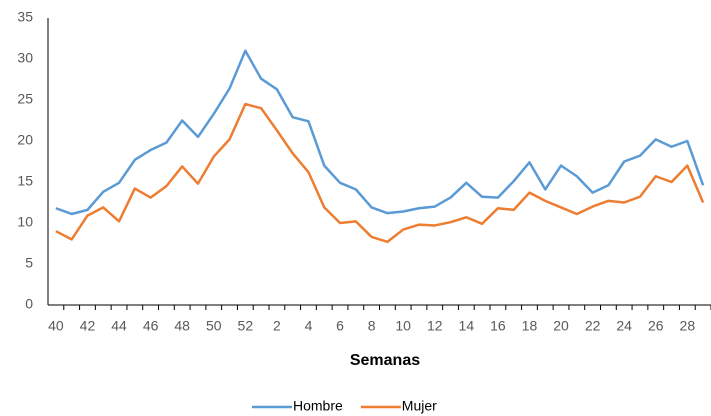  I want to click on x-tick-label: 50, so click(214, 326).